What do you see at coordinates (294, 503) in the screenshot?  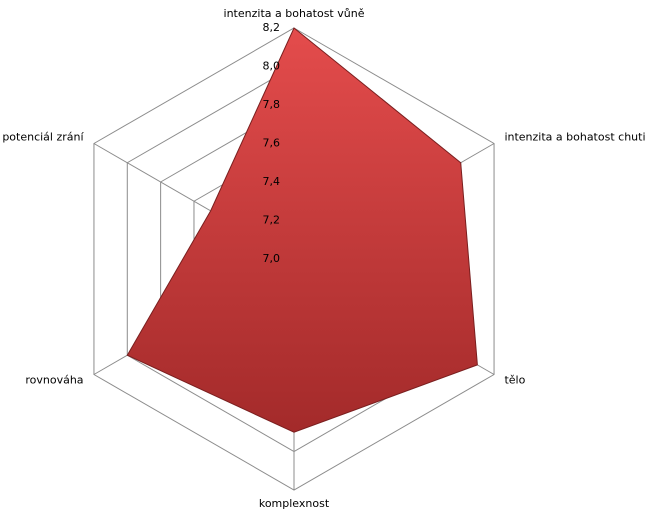 I see `category-label: komplexnost` at bounding box center [294, 503].